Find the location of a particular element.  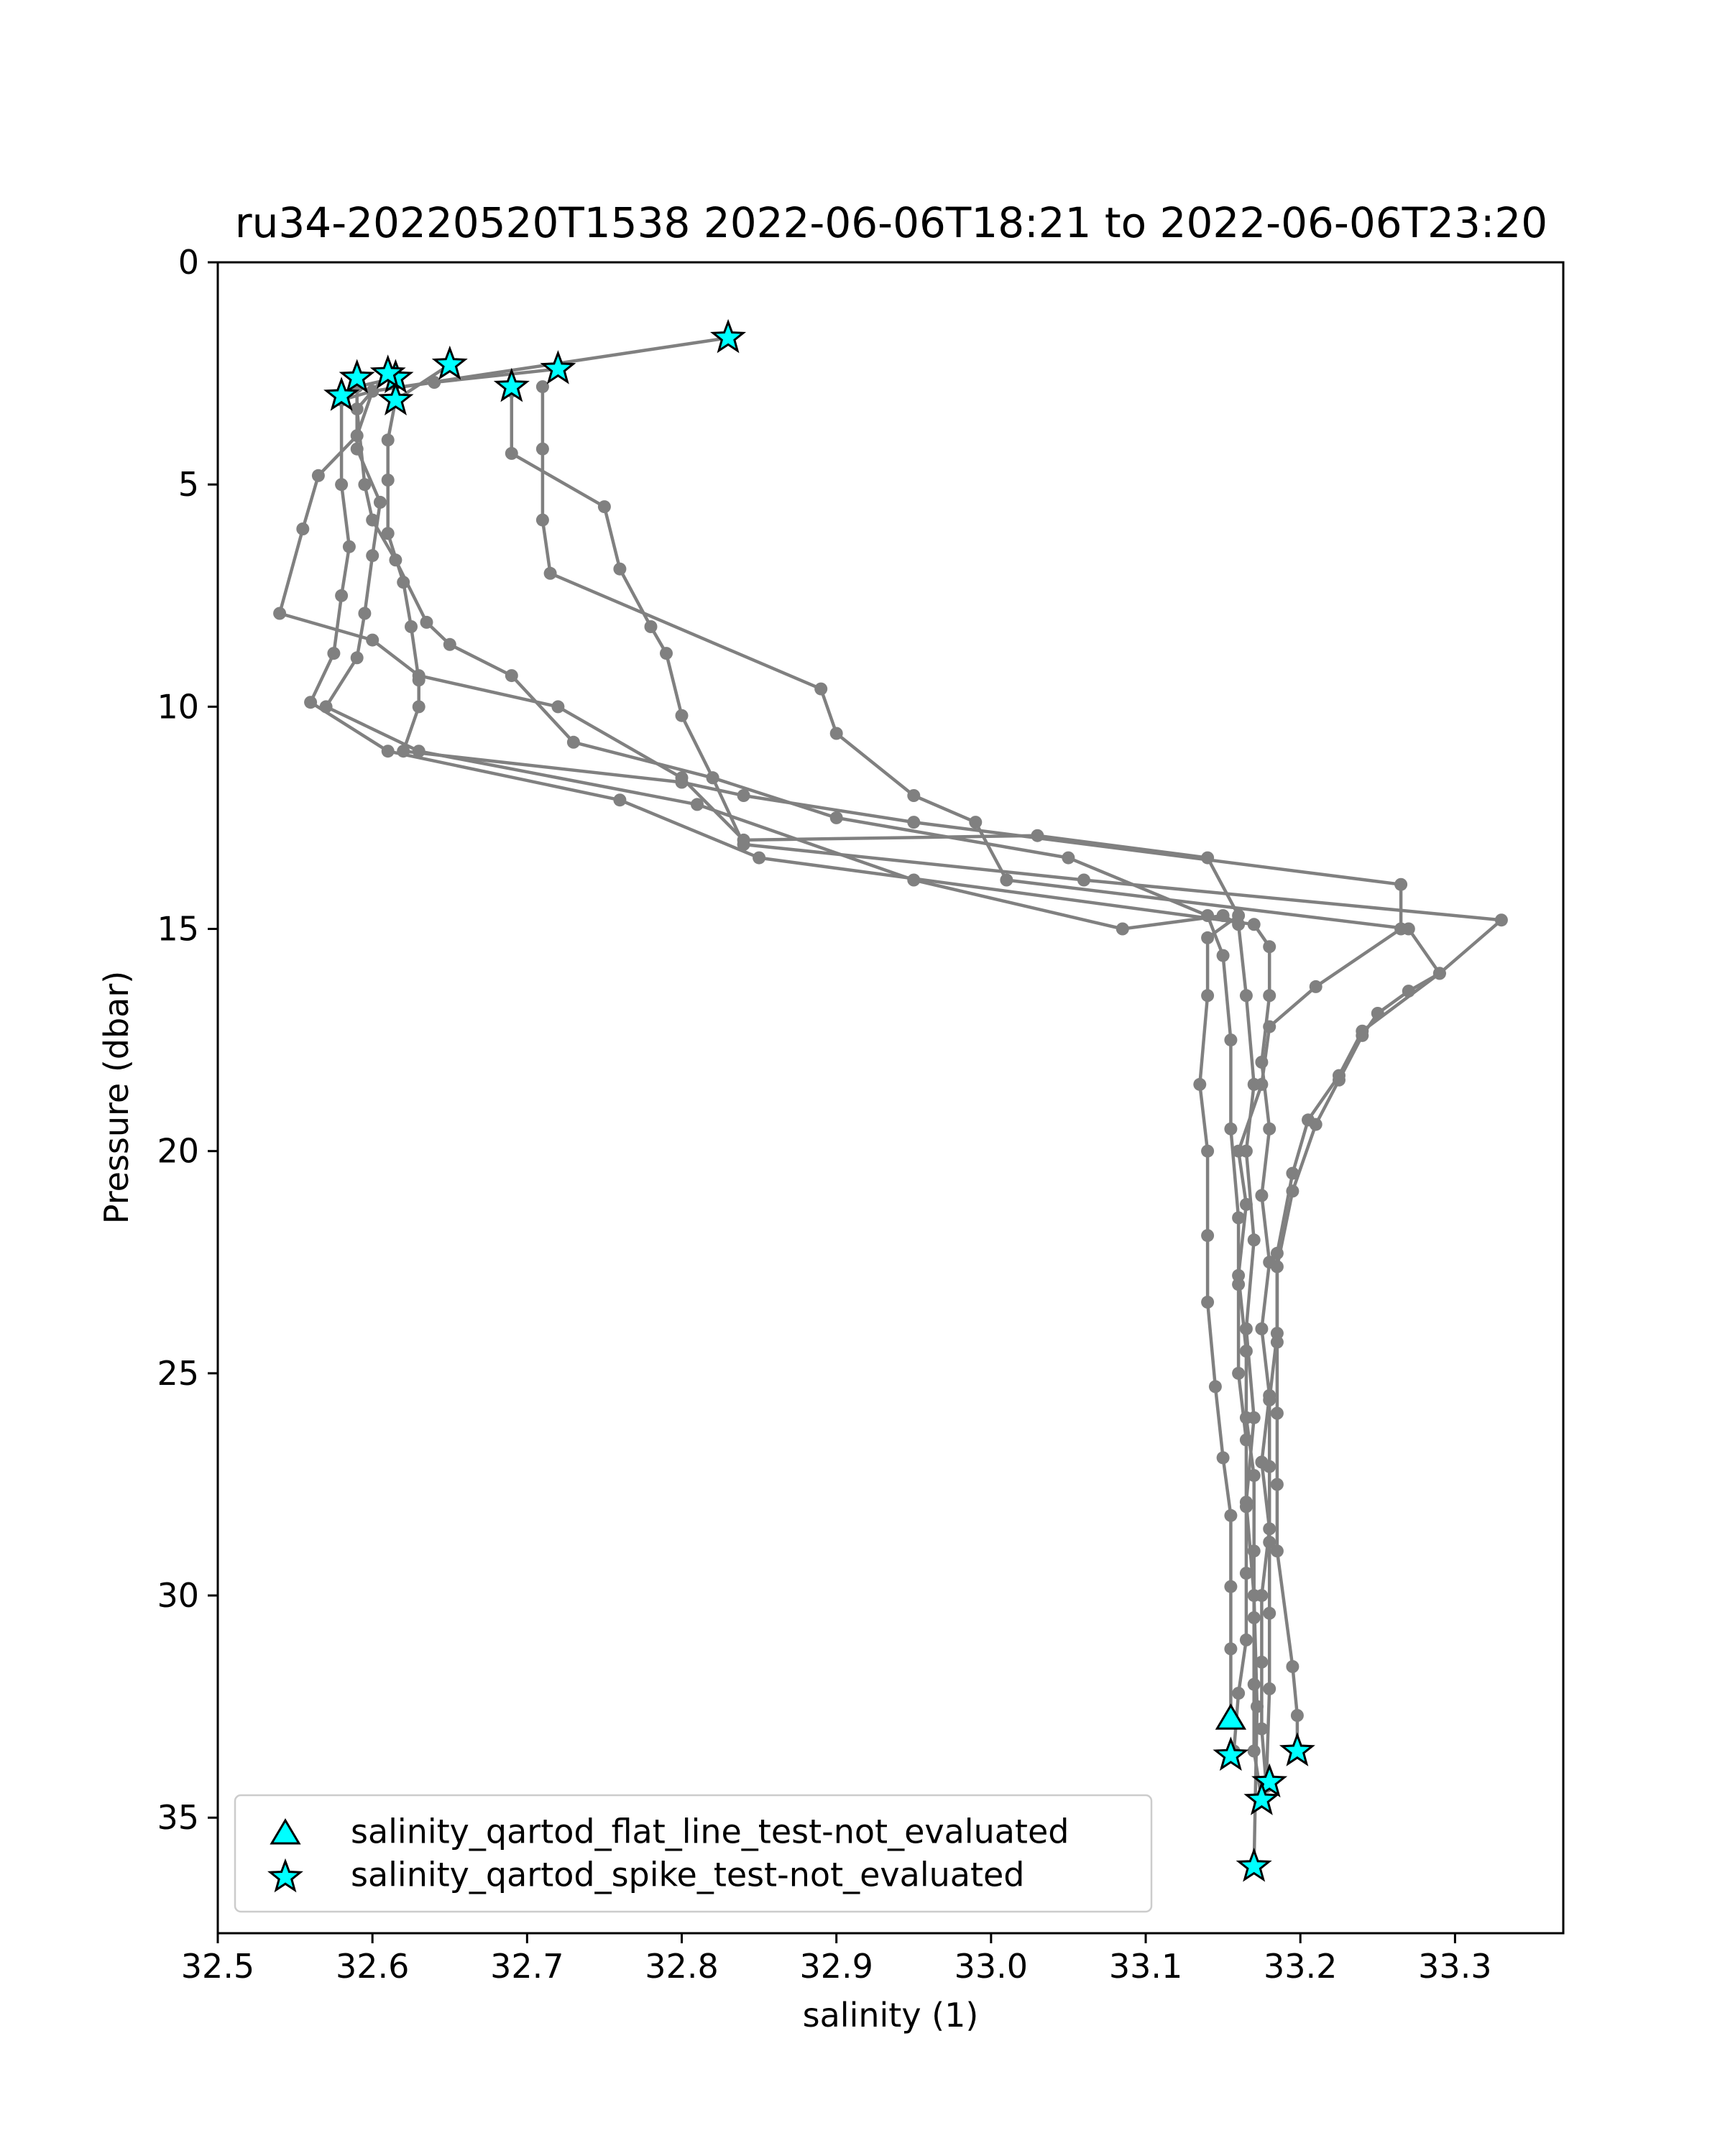

legend-label-spike-test: salinity_qartod_spike_test-not_evaluated is located at coordinates (687, 1875).